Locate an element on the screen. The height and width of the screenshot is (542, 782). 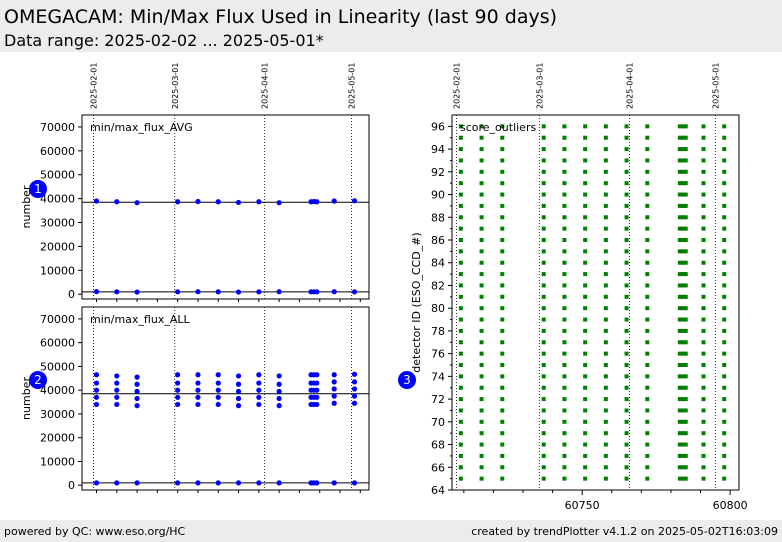
y-tick-label: 86 is located at coordinates (438, 240).